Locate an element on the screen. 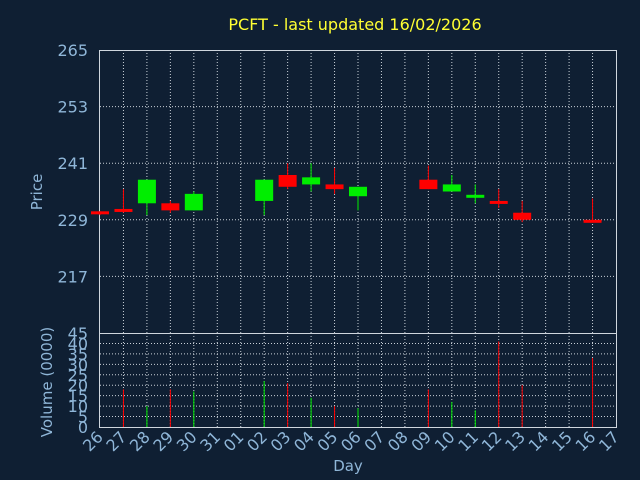 The image size is (640, 480). price-candles is located at coordinates (346, 193).